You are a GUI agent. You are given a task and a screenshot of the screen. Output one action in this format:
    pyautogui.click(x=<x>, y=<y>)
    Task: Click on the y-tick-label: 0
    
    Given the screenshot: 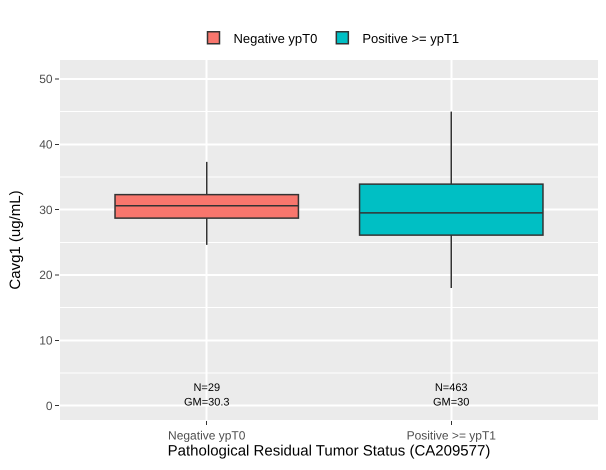 What is the action you would take?
    pyautogui.click(x=49, y=405)
    